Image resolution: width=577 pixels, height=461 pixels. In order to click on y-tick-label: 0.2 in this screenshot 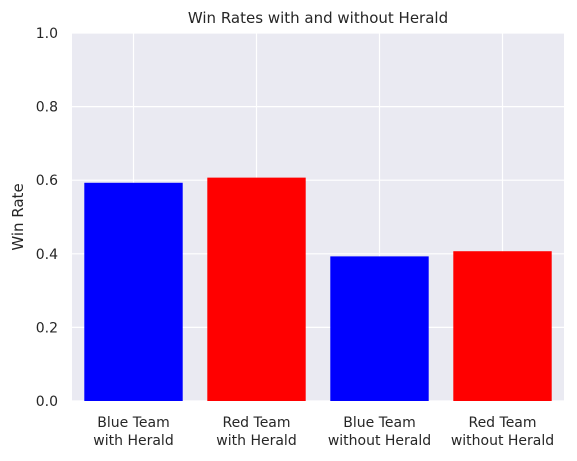, I will do `click(47, 328)`.